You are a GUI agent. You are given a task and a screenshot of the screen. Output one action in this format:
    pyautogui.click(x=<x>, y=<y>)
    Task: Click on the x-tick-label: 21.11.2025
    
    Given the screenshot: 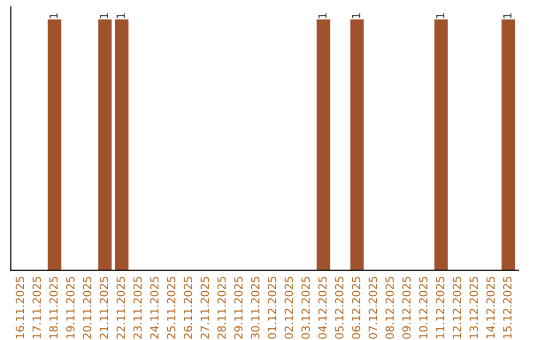 What is the action you would take?
    pyautogui.click(x=104, y=307)
    